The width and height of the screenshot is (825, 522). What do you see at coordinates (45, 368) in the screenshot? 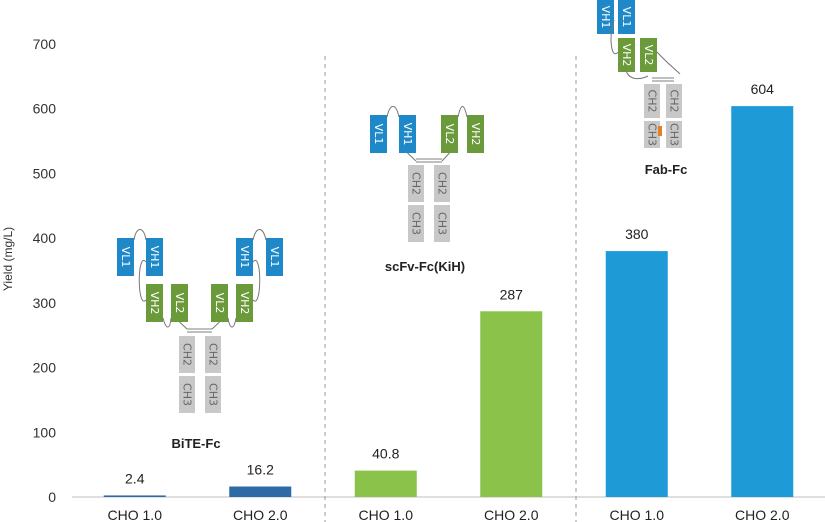
I see `y-tick-label: 200` at bounding box center [45, 368].